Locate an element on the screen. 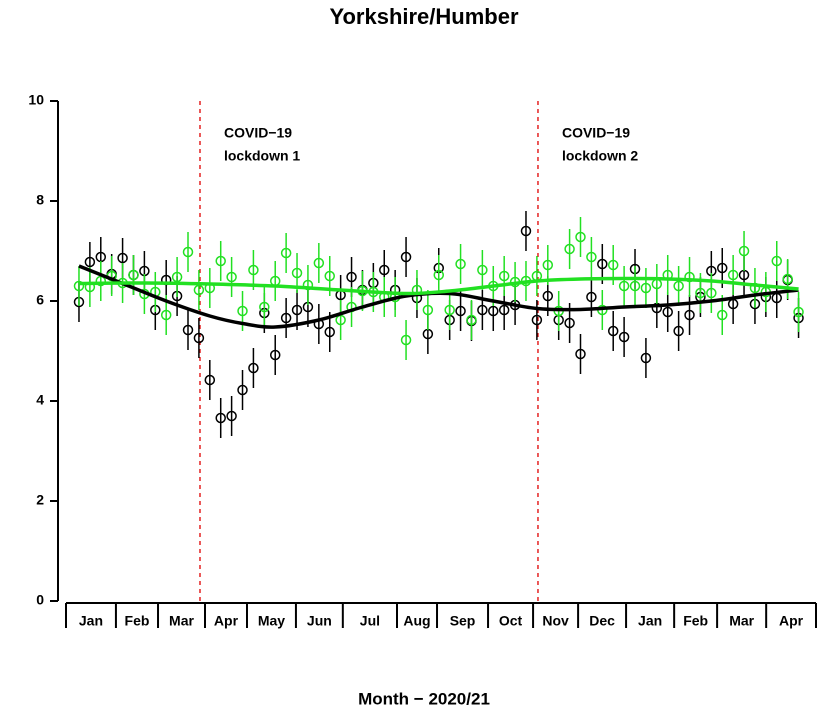 Image resolution: width=830 pixels, height=716 pixels. x-tick-label: Jul is located at coordinates (370, 621).